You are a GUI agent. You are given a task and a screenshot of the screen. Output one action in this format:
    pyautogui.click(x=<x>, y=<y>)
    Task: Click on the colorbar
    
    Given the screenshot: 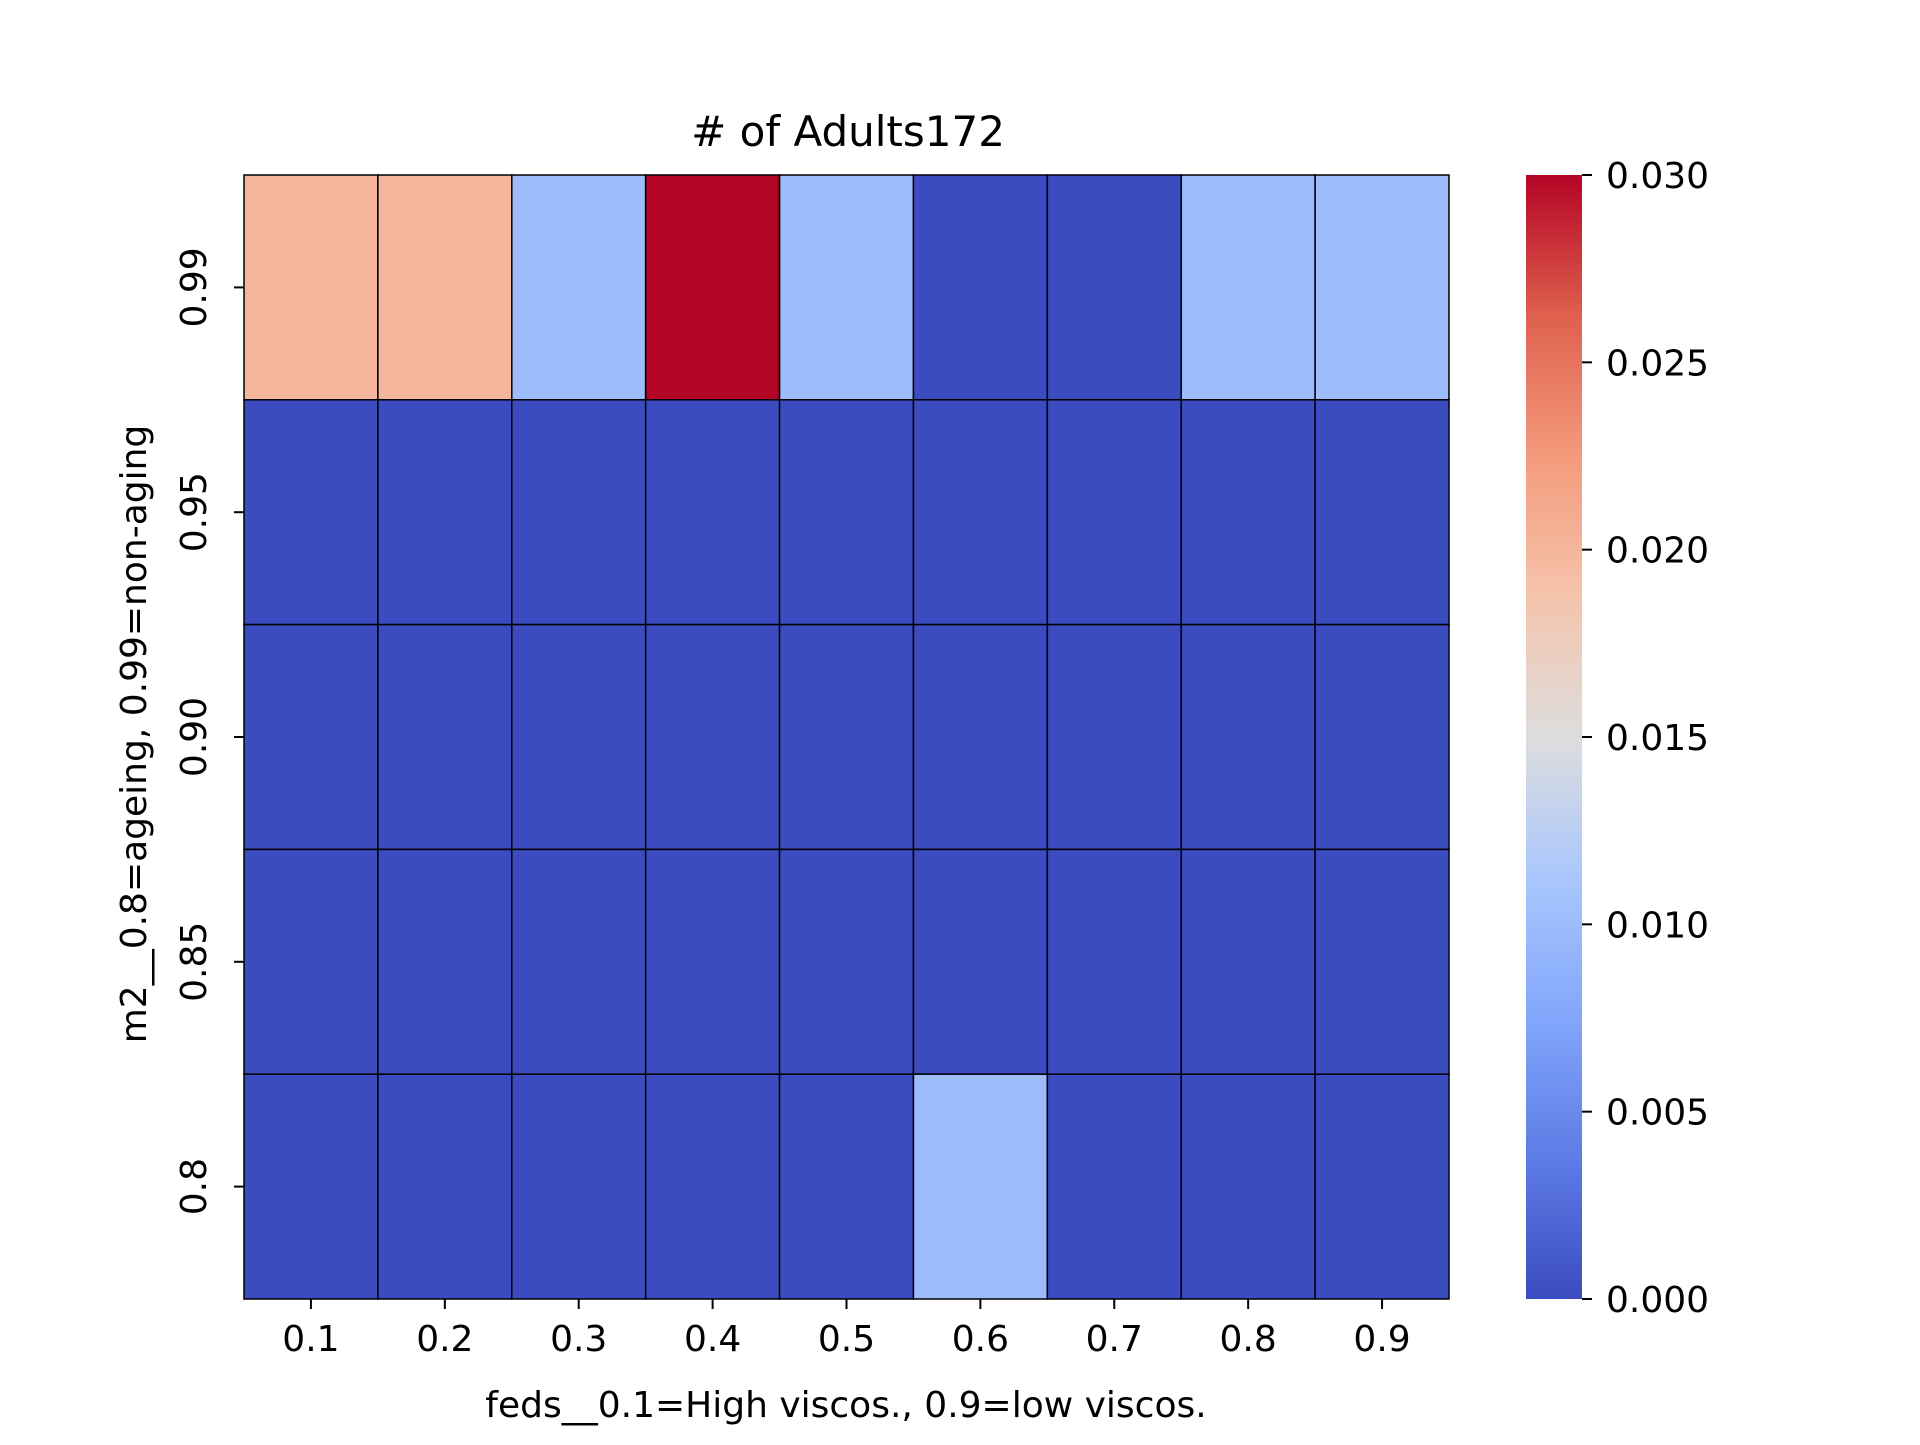 What is the action you would take?
    pyautogui.click(x=1554, y=737)
    